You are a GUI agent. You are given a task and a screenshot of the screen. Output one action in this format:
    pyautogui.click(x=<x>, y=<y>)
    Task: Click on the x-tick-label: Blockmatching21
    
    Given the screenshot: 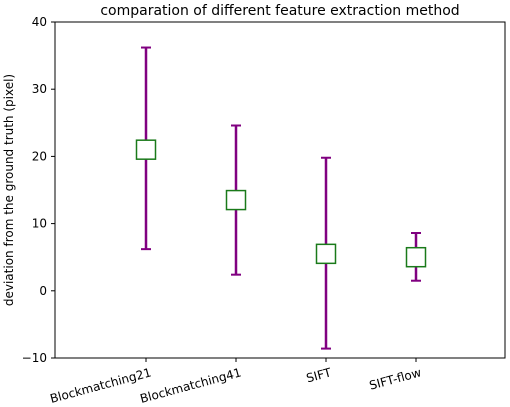 What is the action you would take?
    pyautogui.click(x=100, y=385)
    